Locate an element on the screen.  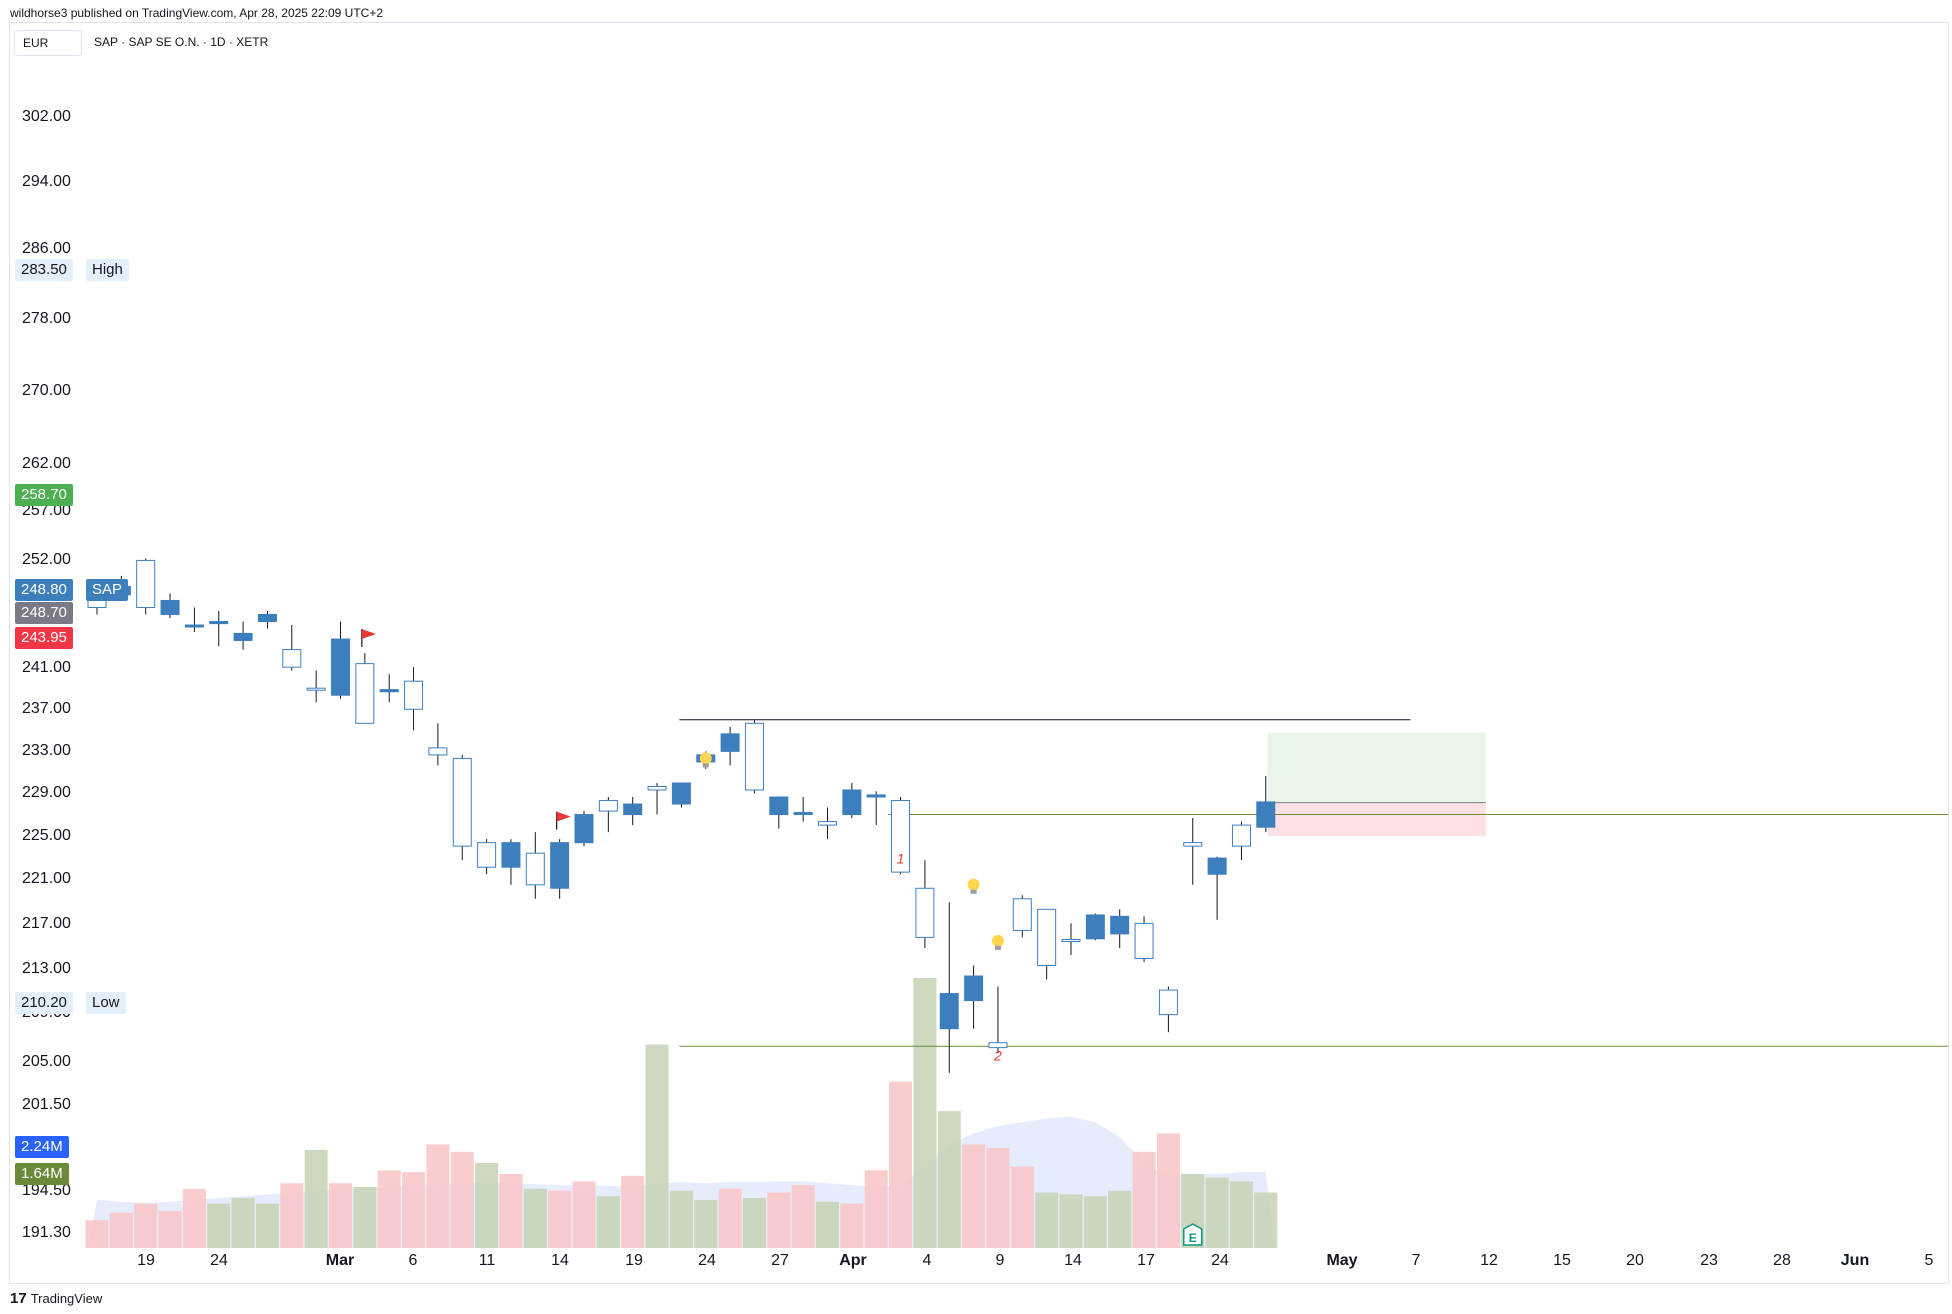
footer-brand: 17 TradingView is located at coordinates (56, 1298).